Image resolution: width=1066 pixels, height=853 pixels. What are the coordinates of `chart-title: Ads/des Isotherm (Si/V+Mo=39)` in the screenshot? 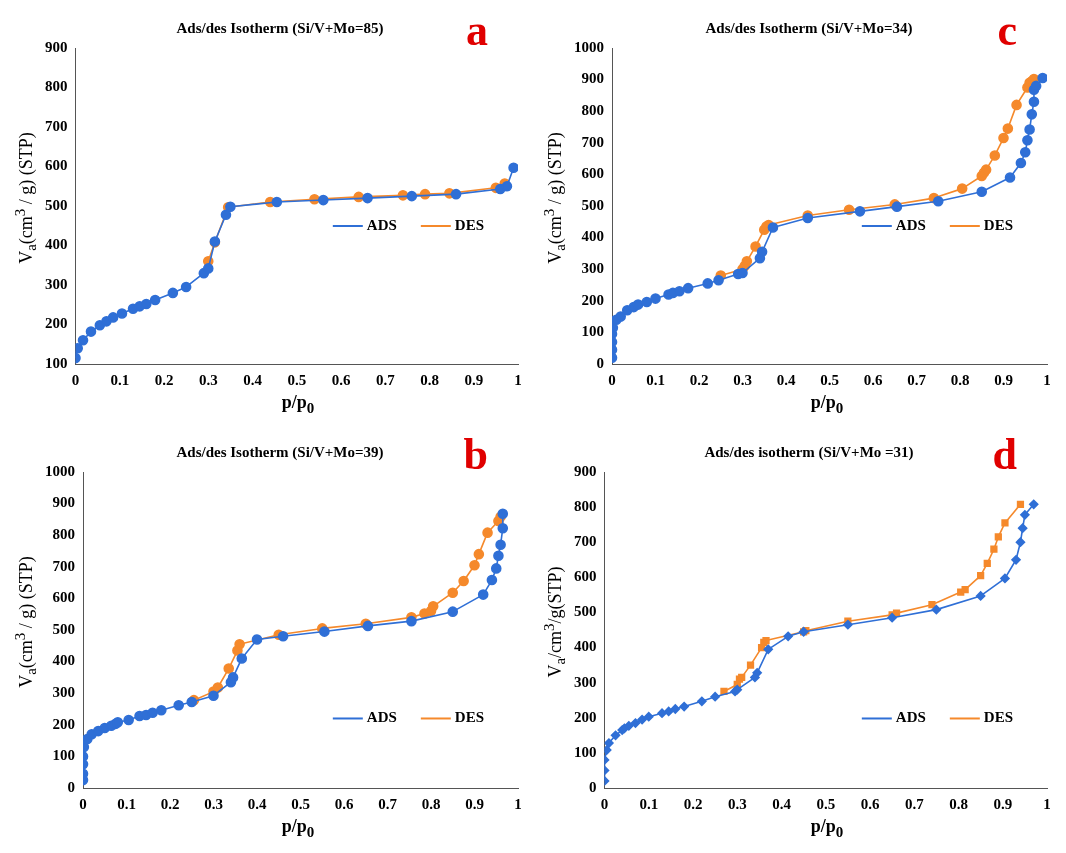 It's located at (280, 452).